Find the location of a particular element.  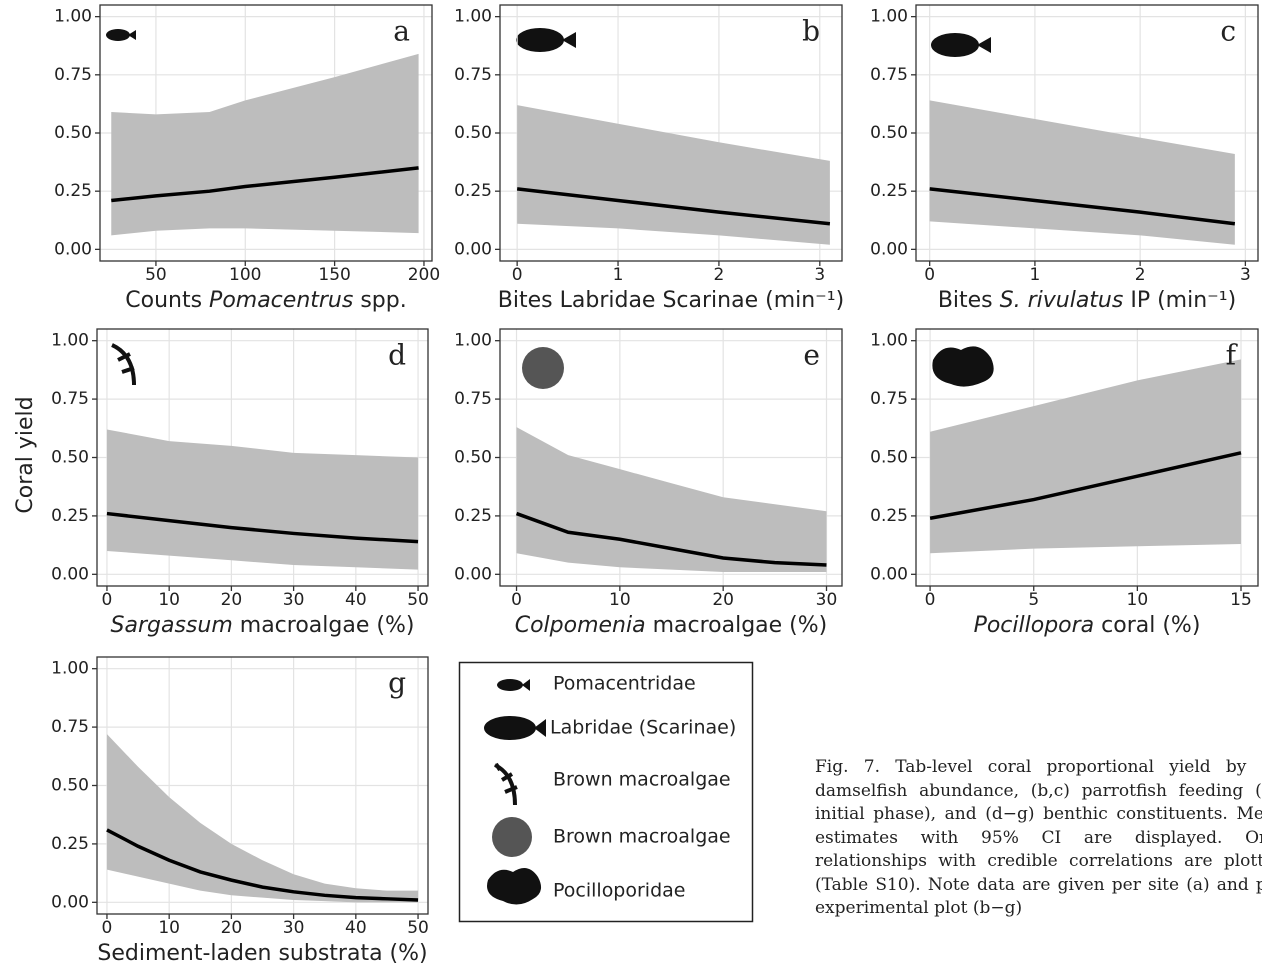

legend-label: Pomacentridae is located at coordinates (624, 684).